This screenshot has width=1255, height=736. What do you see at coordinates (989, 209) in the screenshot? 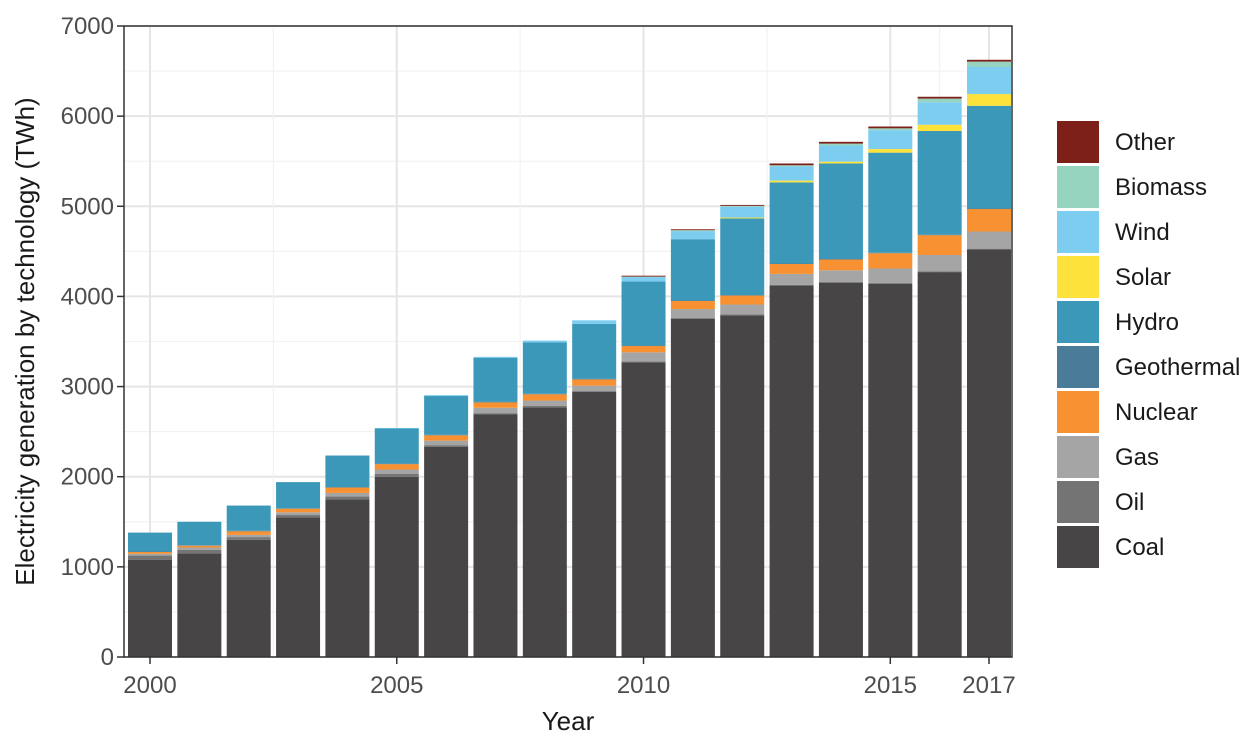
I see `bar-segment-geothermal-2017` at bounding box center [989, 209].